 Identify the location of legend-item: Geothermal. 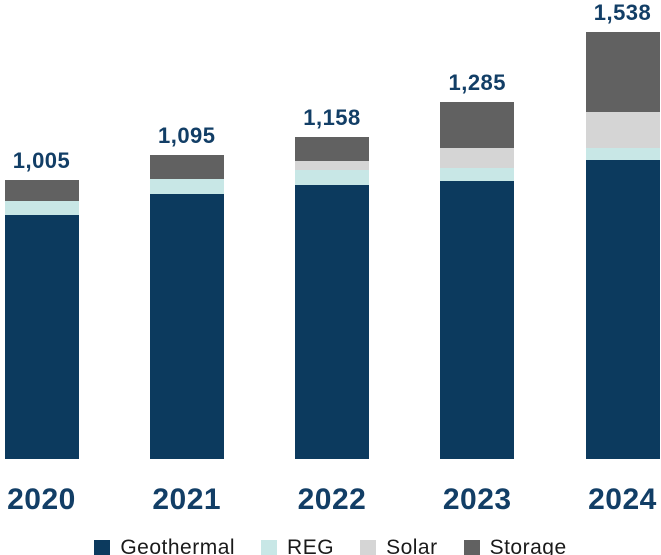
(164, 545).